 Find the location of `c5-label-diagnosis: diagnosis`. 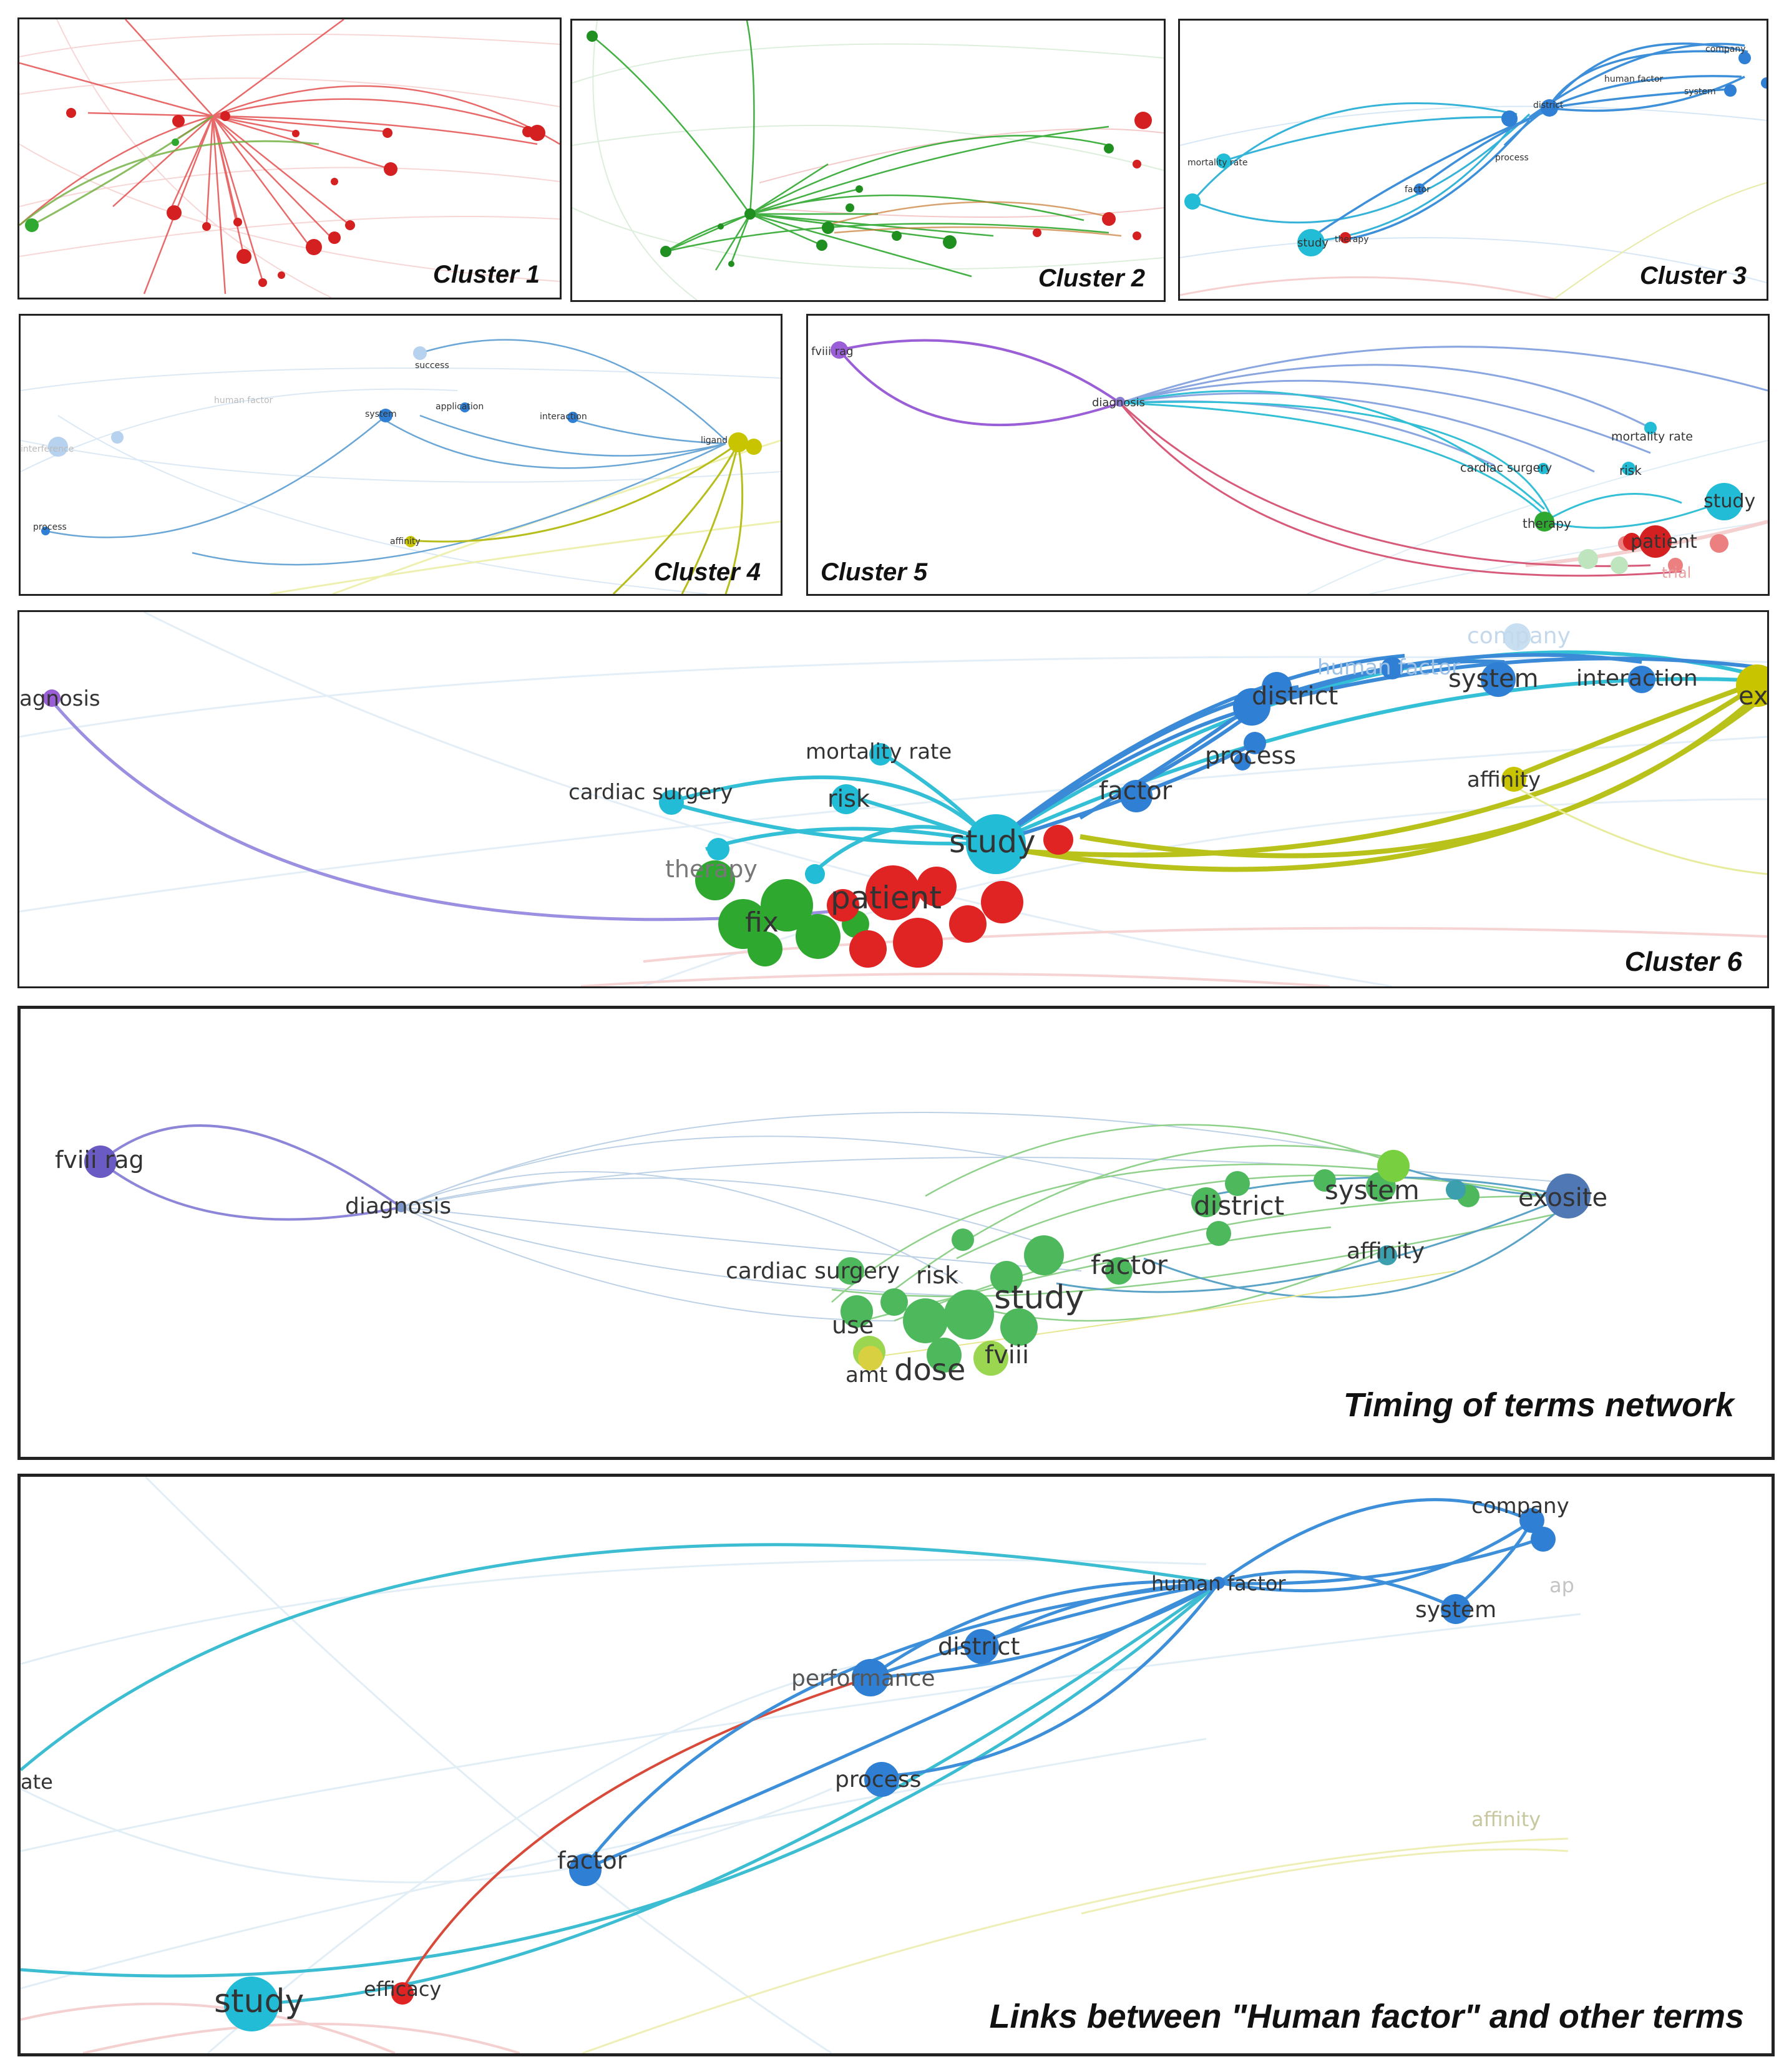

c5-label-diagnosis: diagnosis is located at coordinates (1118, 402).